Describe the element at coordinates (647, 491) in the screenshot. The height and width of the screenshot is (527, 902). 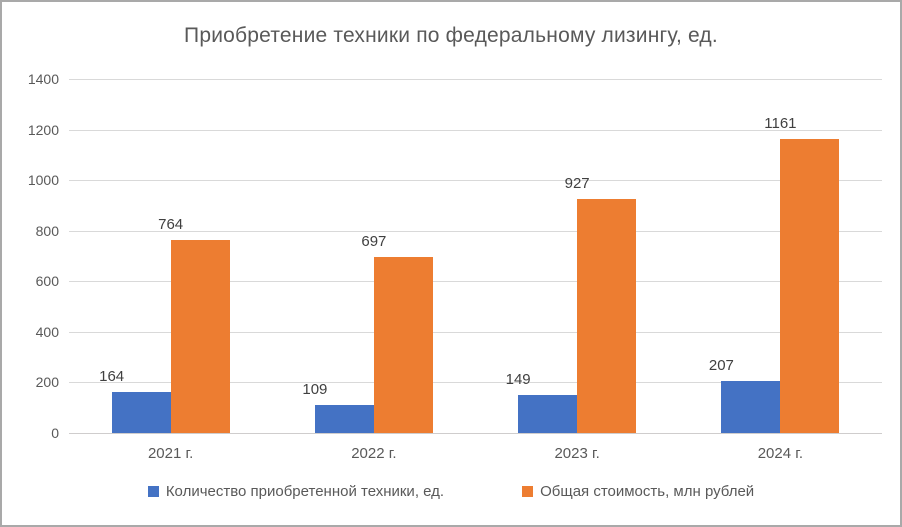
I see `legend-label-cost: Общая стоимость, млн рублей` at that location.